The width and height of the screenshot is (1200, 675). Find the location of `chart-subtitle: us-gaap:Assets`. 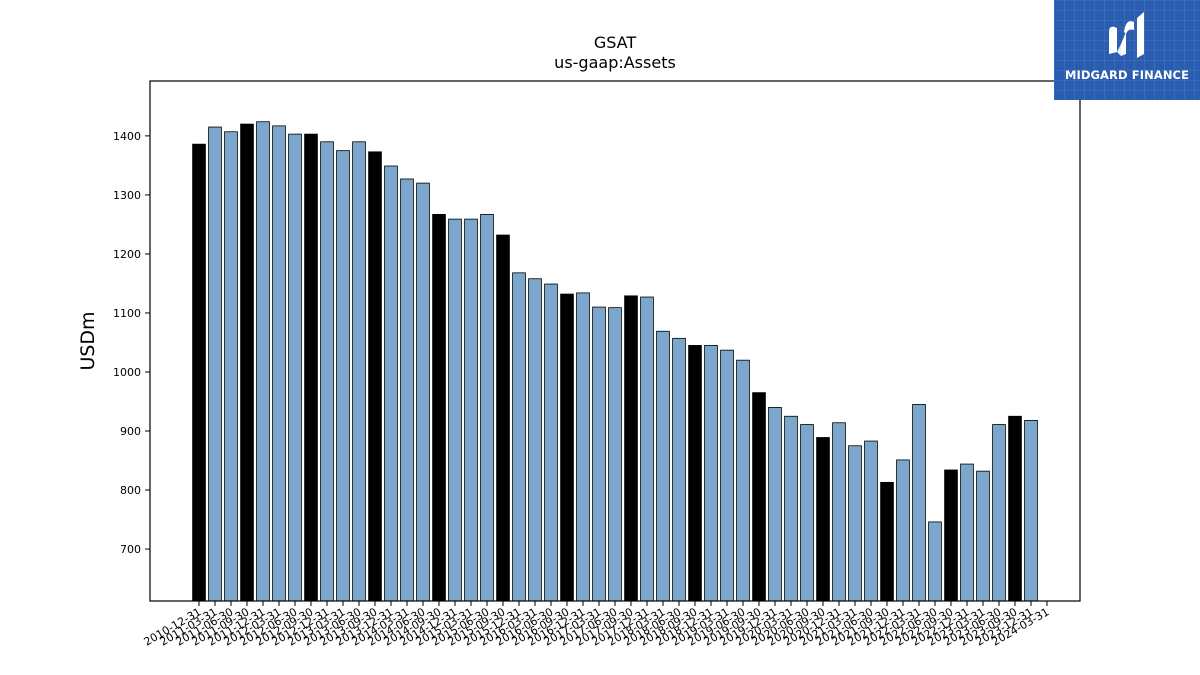

chart-subtitle: us-gaap:Assets is located at coordinates (615, 62).